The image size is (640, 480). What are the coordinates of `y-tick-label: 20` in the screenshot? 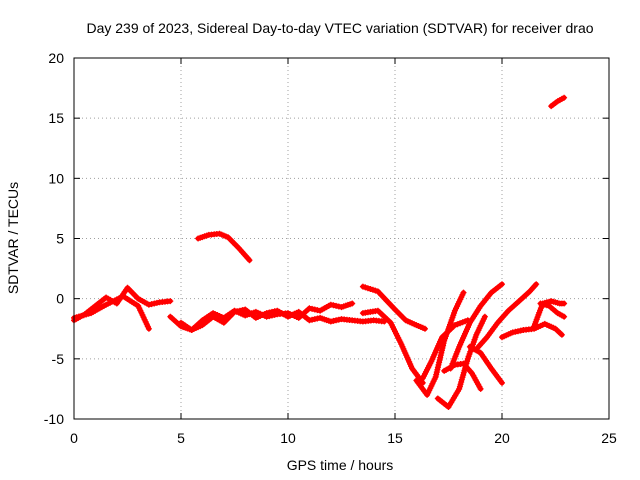 It's located at (56, 58).